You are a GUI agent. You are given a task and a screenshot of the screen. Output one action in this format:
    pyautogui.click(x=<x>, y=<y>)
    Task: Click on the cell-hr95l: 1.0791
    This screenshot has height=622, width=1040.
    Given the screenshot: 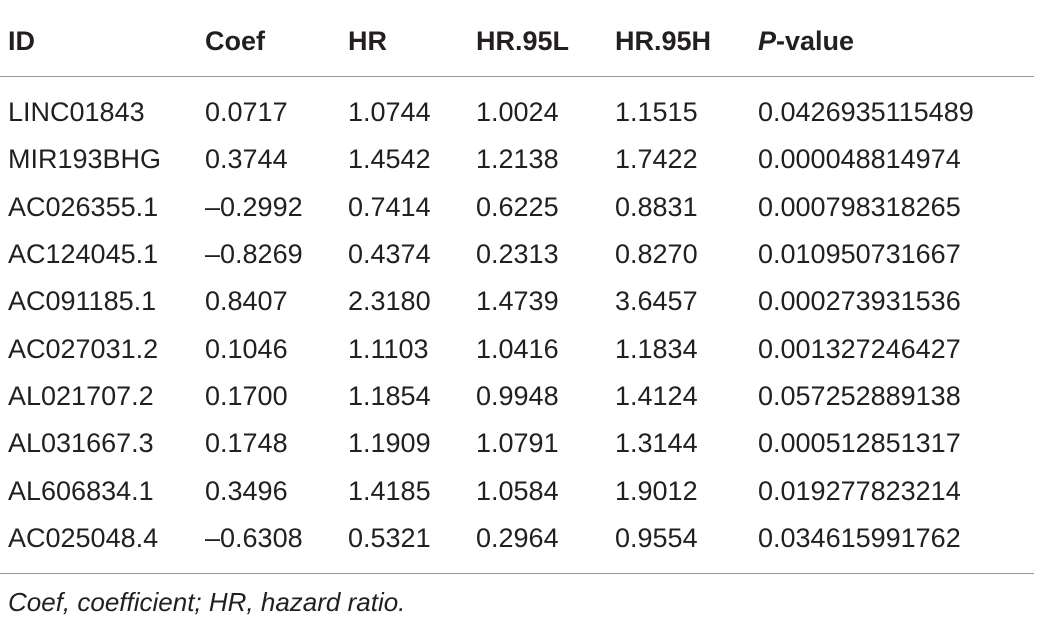 What is the action you would take?
    pyautogui.click(x=517, y=443)
    